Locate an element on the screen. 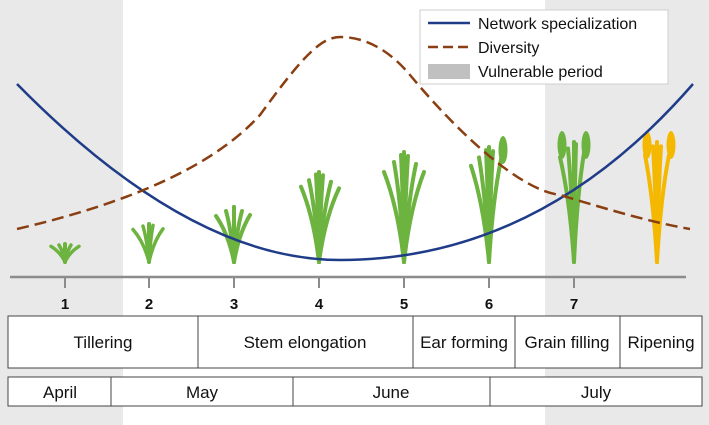  month-april: April is located at coordinates (60, 392).